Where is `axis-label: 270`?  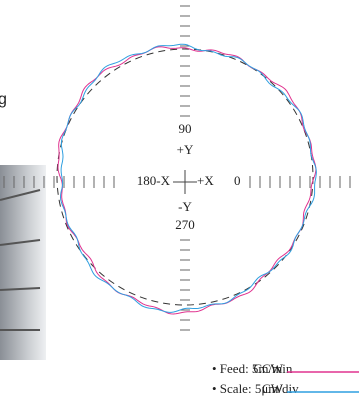
axis-label: 270 is located at coordinates (185, 224).